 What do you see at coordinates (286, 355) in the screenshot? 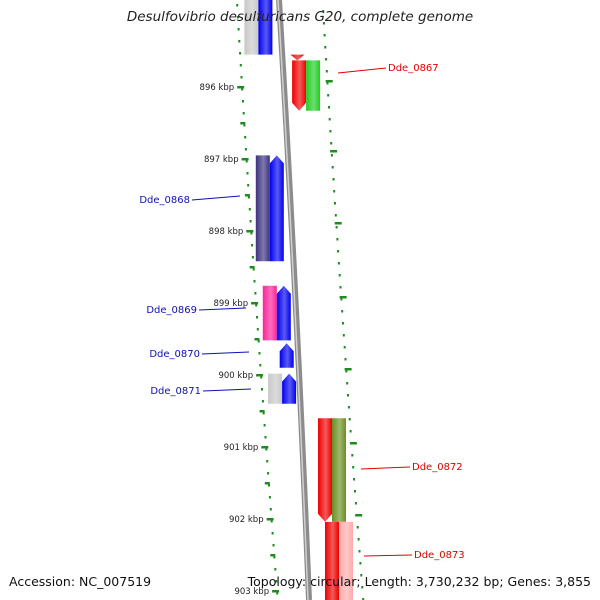
I see `gene-arrow-f-0870-blue` at bounding box center [286, 355].